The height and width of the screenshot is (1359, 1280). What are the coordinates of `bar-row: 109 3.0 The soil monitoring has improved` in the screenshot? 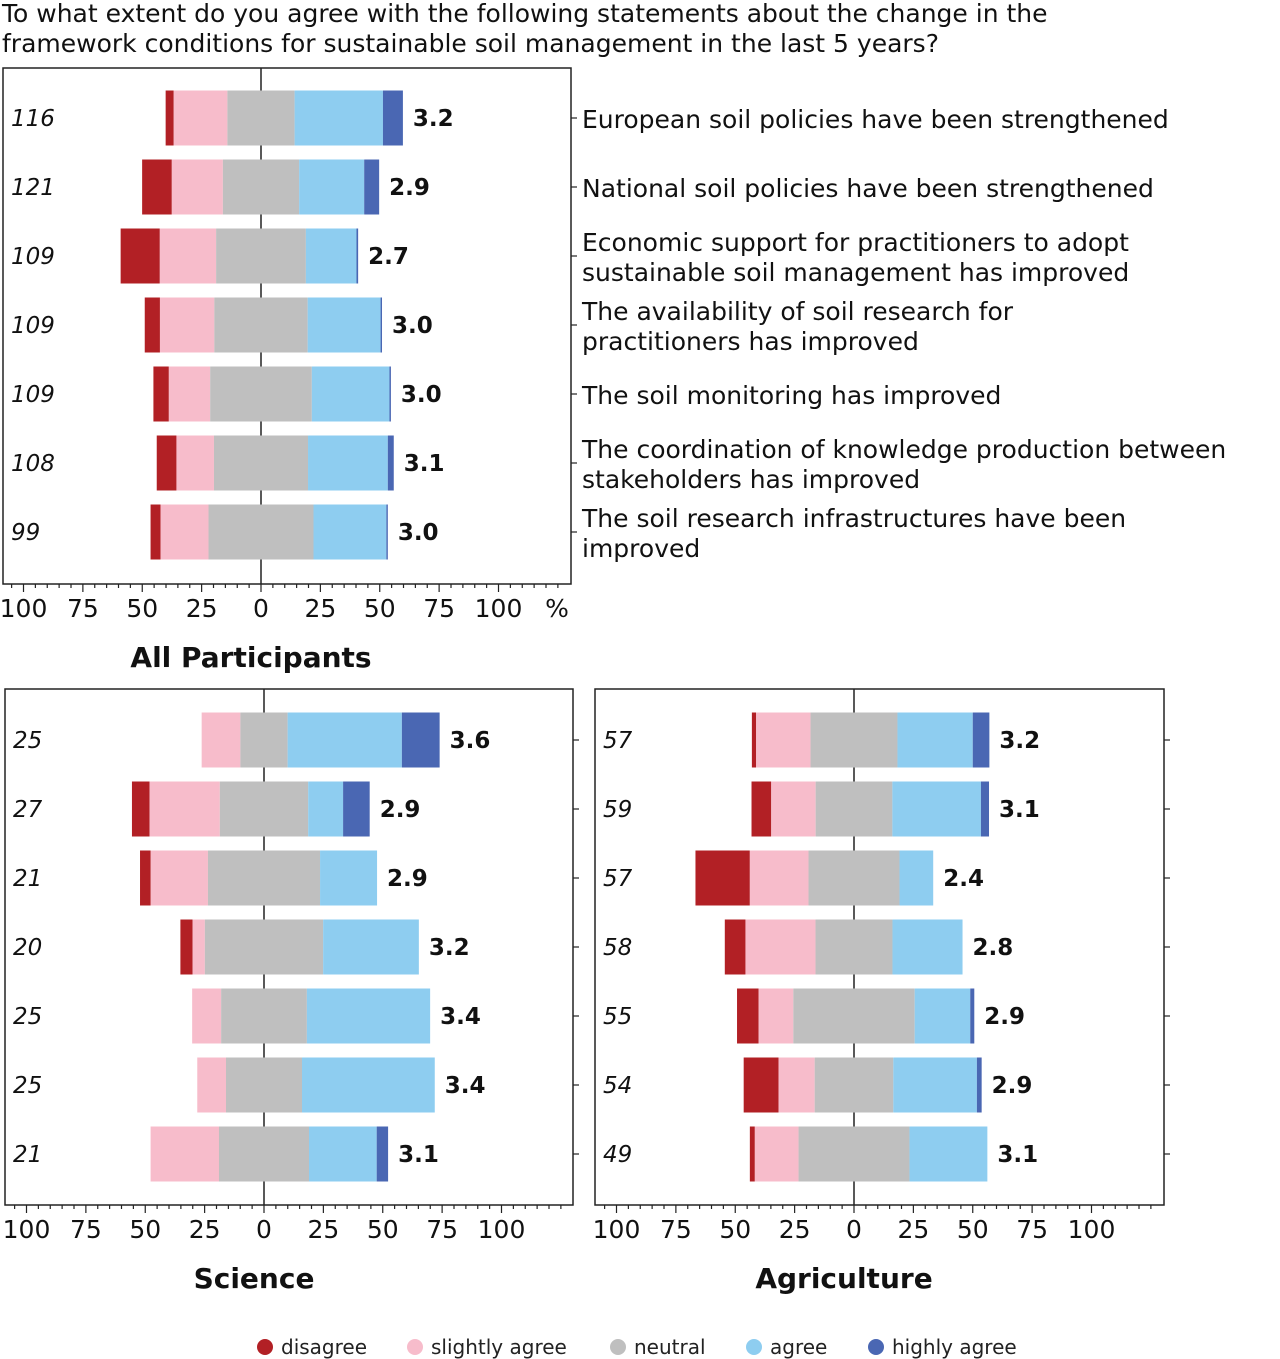 It's located at (506, 394).